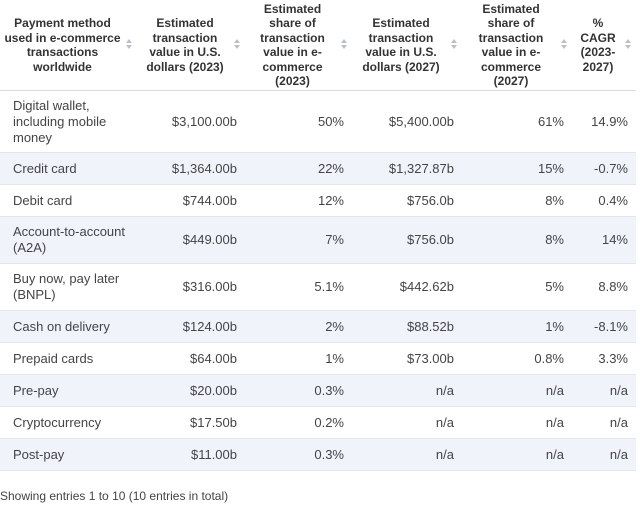 This screenshot has height=508, width=640. I want to click on cell-method: Prepaid cards, so click(68, 358).